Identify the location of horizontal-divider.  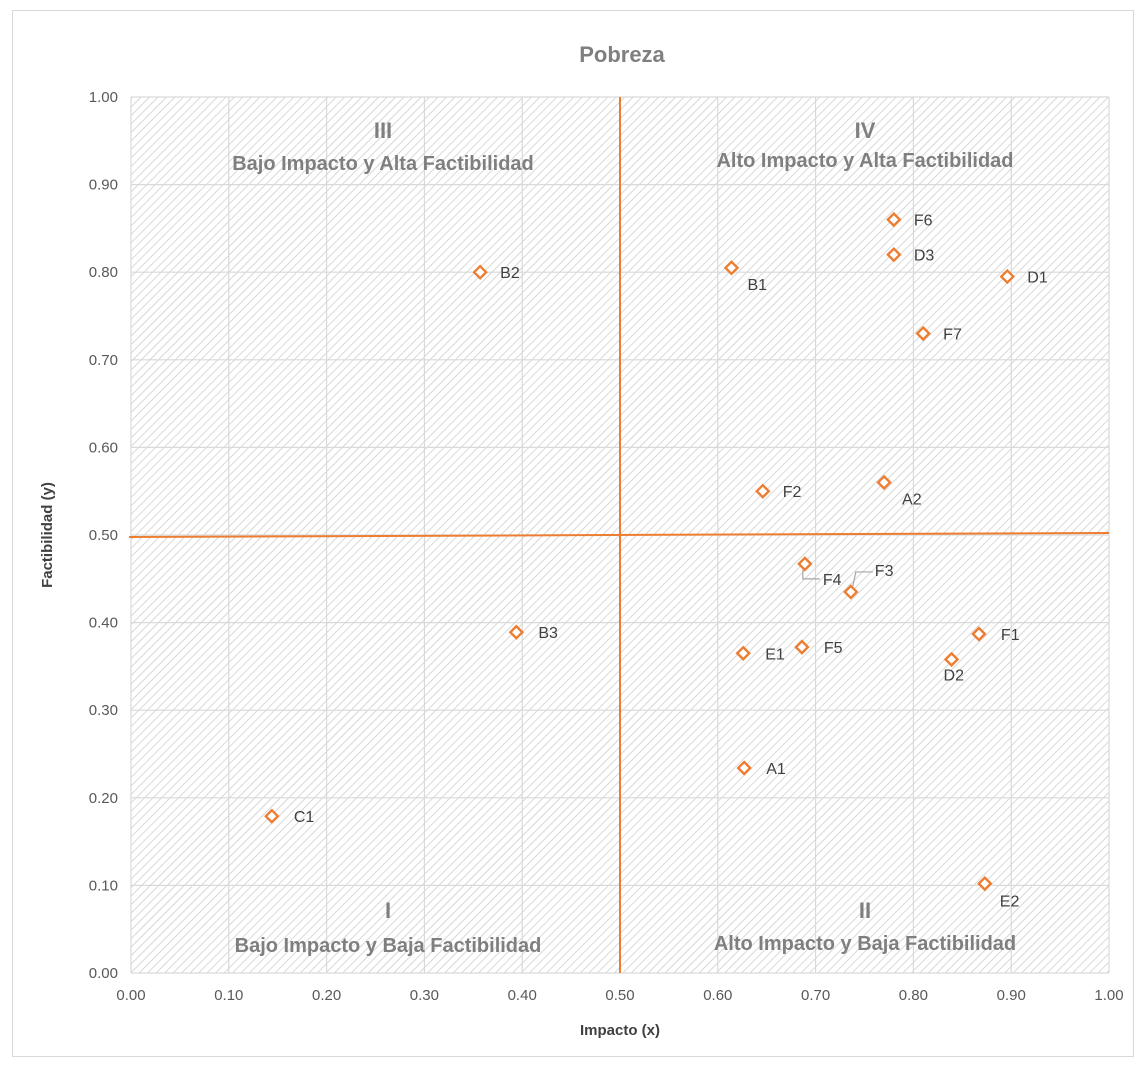
(619, 535).